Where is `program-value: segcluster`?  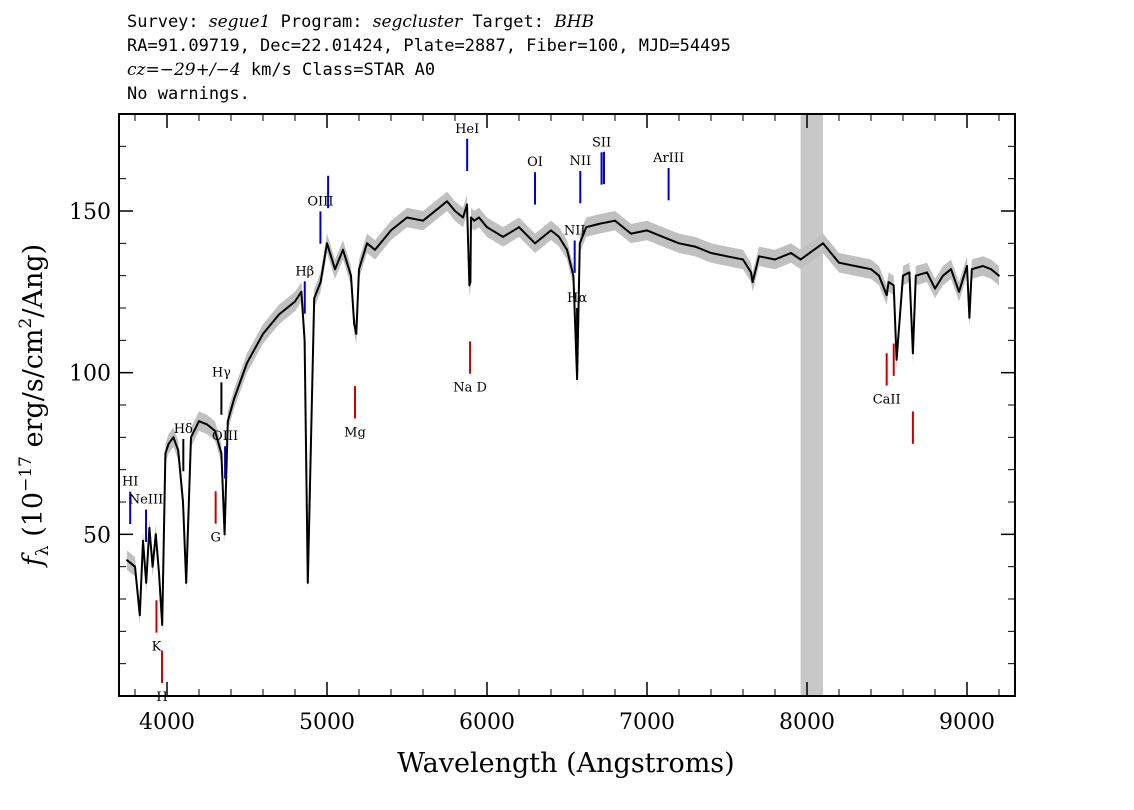 program-value: segcluster is located at coordinates (417, 22).